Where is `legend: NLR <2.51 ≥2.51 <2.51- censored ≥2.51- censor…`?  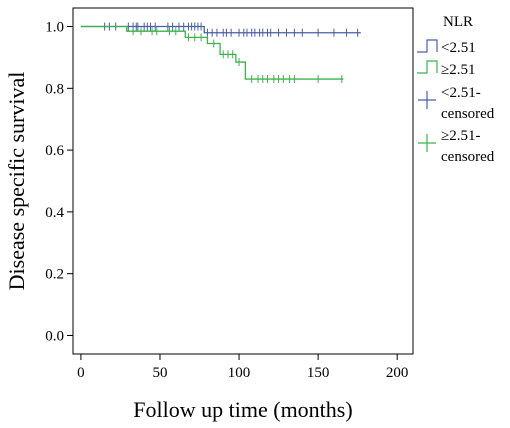
legend: NLR <2.51 ≥2.51 <2.51- censored ≥2.51- censor… is located at coordinates (456, 89).